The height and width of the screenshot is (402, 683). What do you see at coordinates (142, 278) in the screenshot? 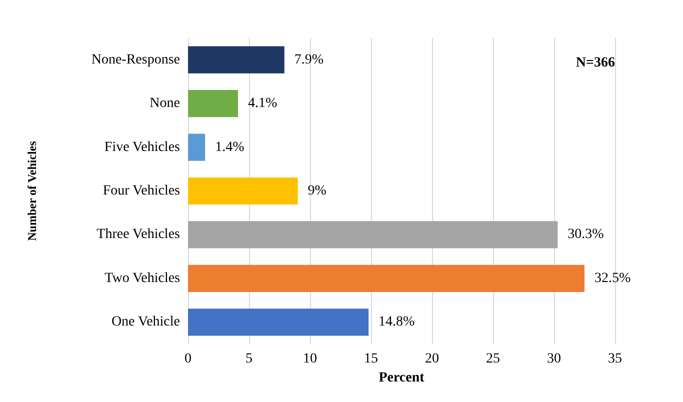
I see `y-tick-label: Two Vehicles` at bounding box center [142, 278].